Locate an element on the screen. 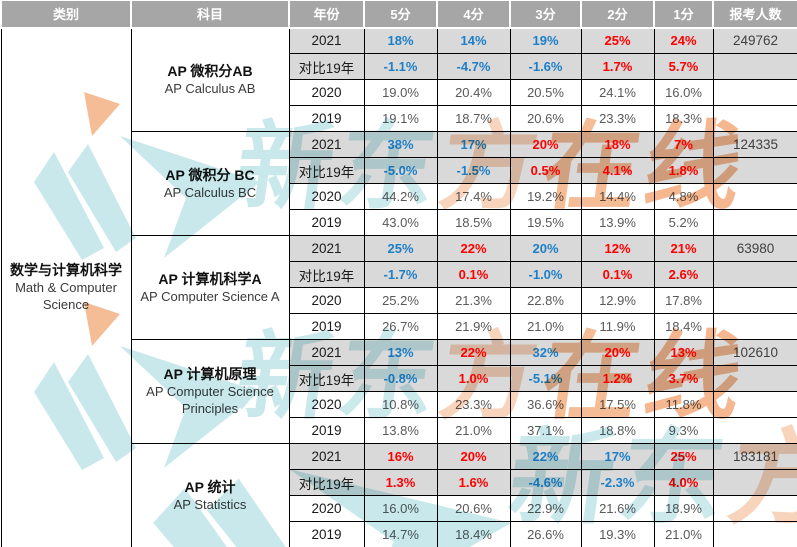  subject-name-zh: AP 统计 is located at coordinates (210, 486).